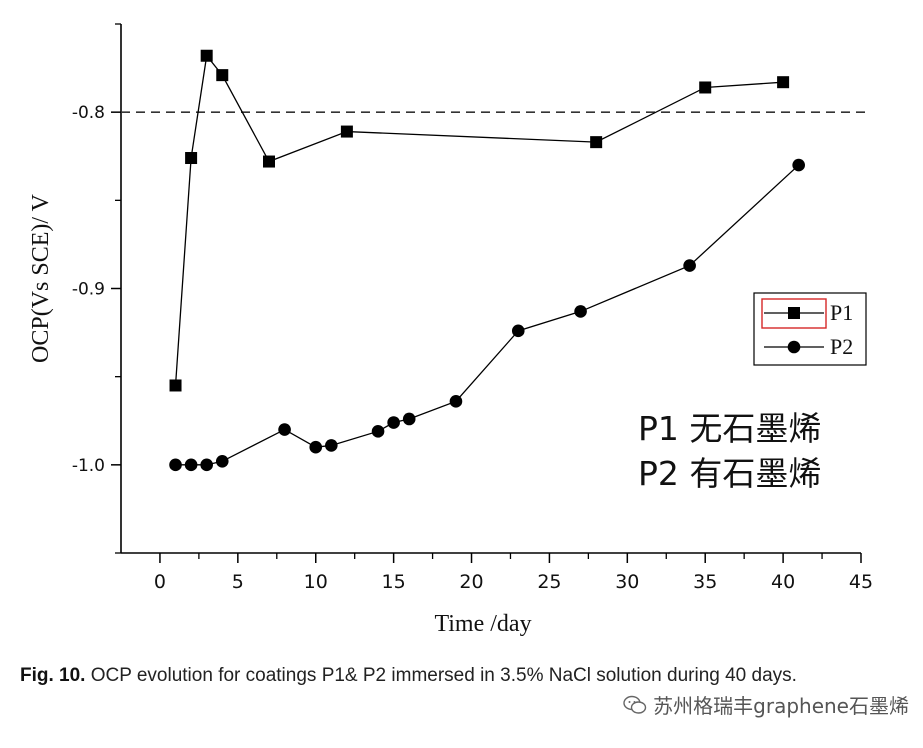  I want to click on x-tick-label: 30, so click(627, 582).